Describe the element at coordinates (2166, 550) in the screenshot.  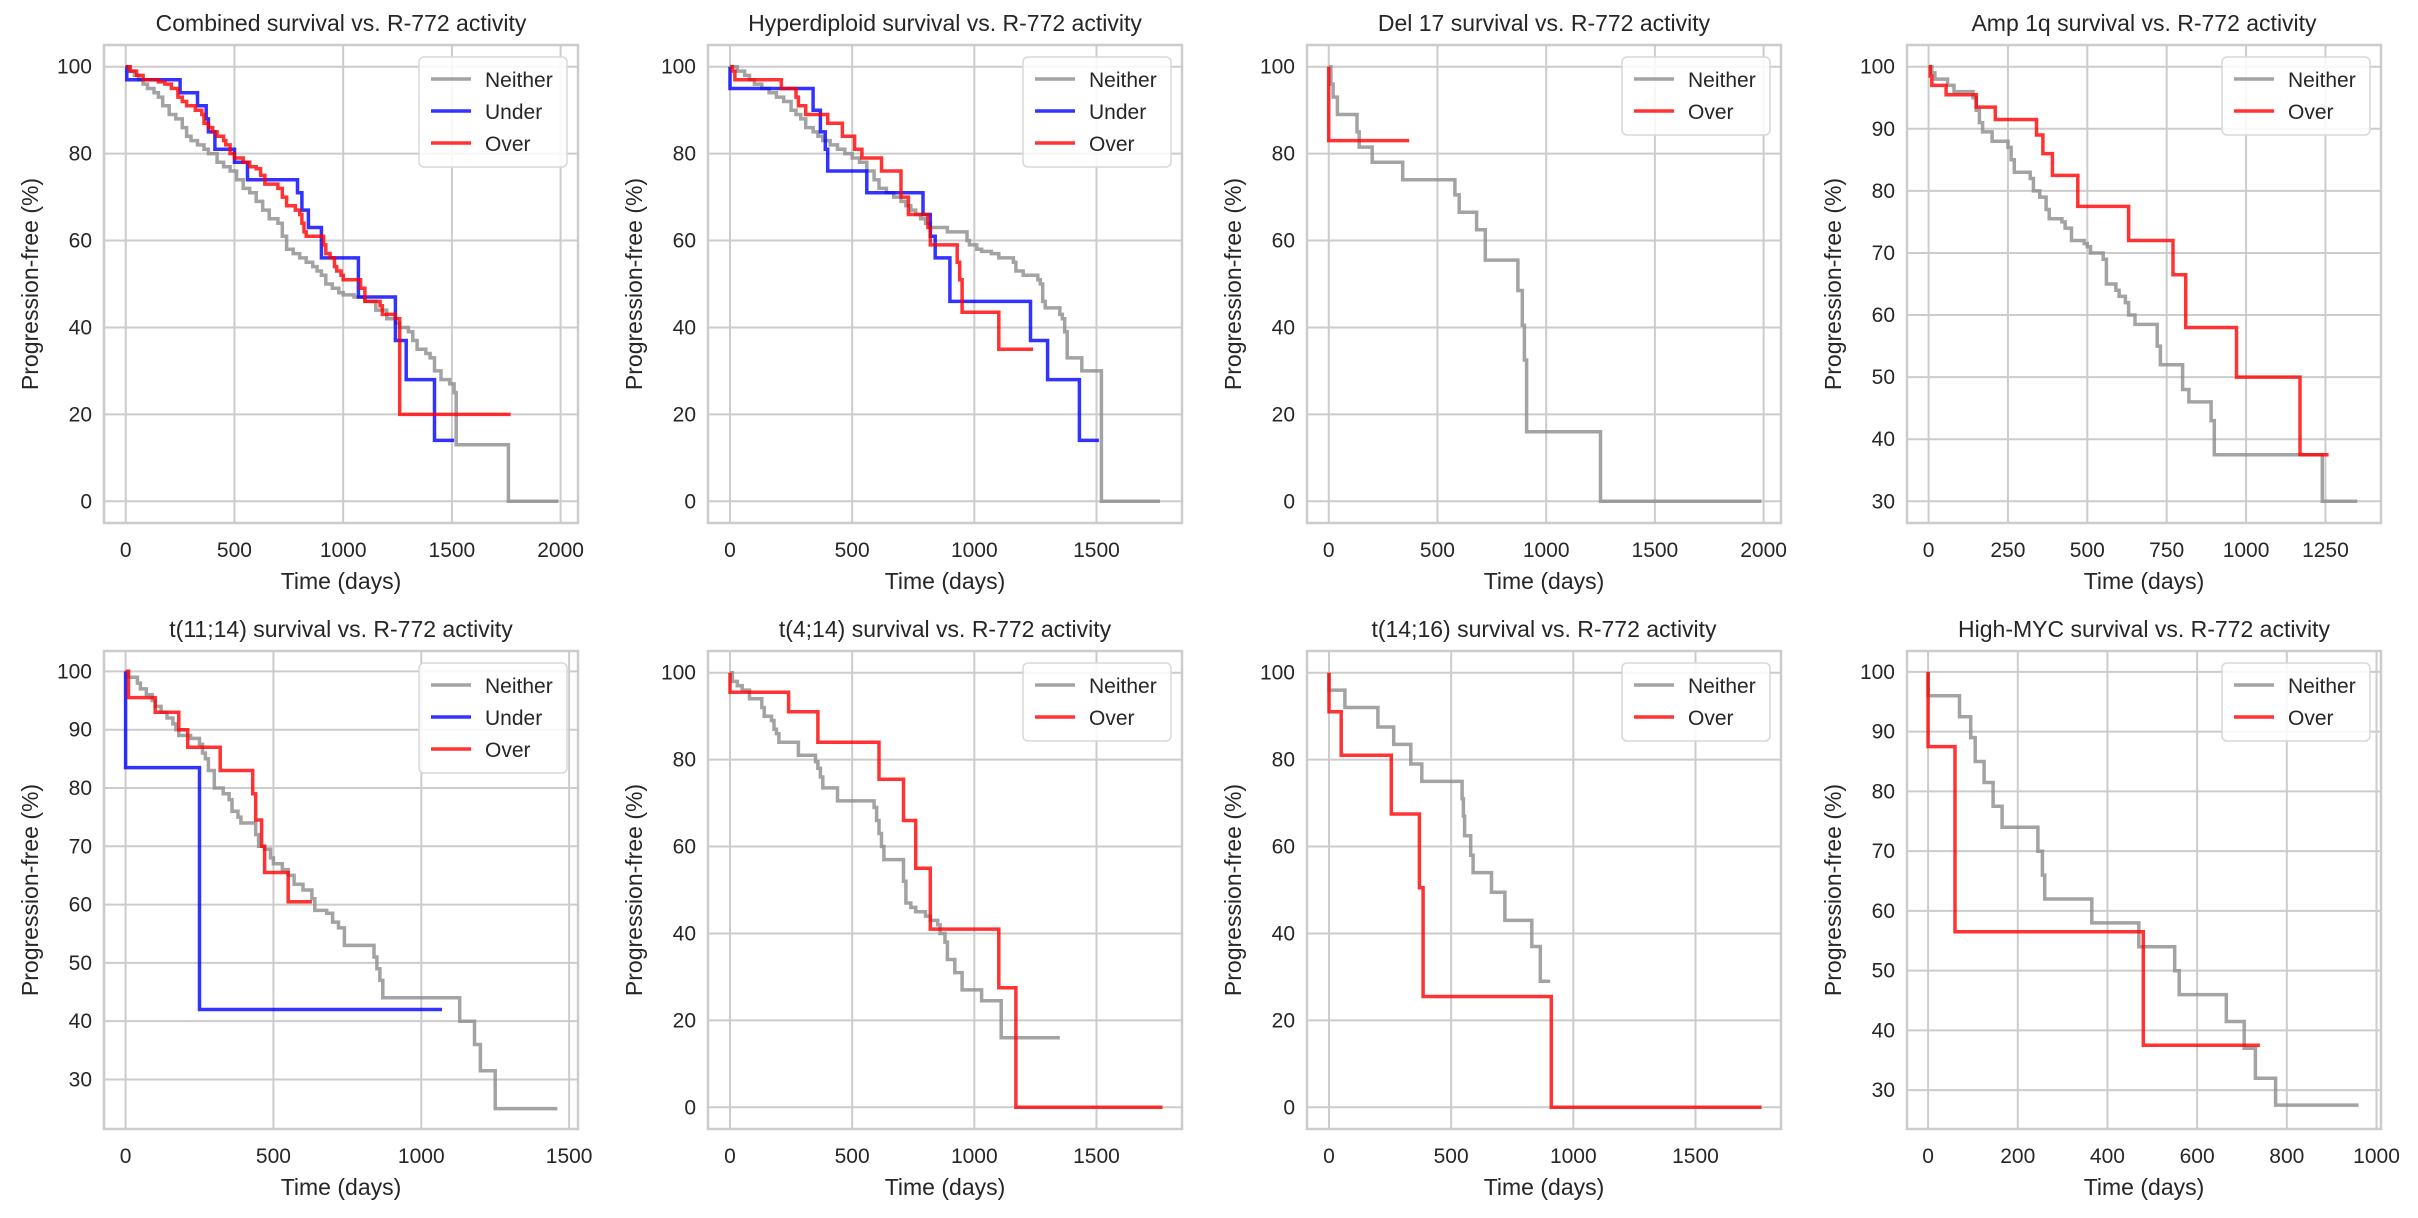
I see `x-tick-label: 750` at that location.